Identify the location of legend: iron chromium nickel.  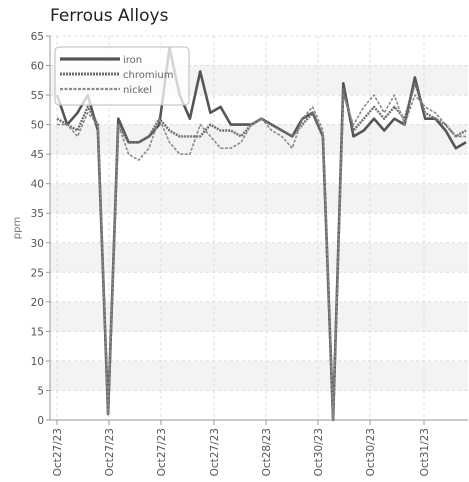
(122, 76).